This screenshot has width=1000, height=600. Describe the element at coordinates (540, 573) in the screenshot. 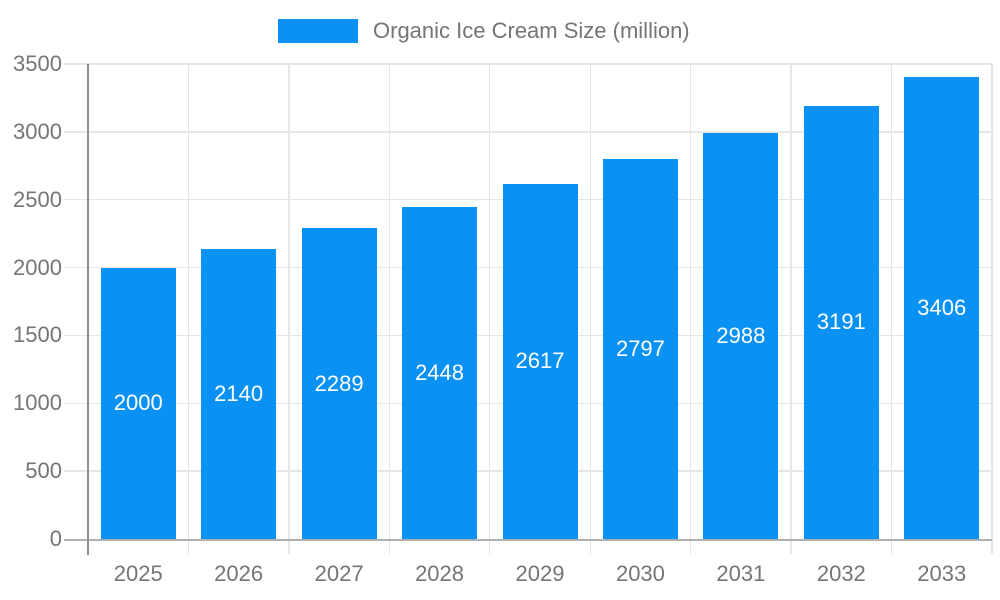

I see `x-tick-label: 2029` at that location.